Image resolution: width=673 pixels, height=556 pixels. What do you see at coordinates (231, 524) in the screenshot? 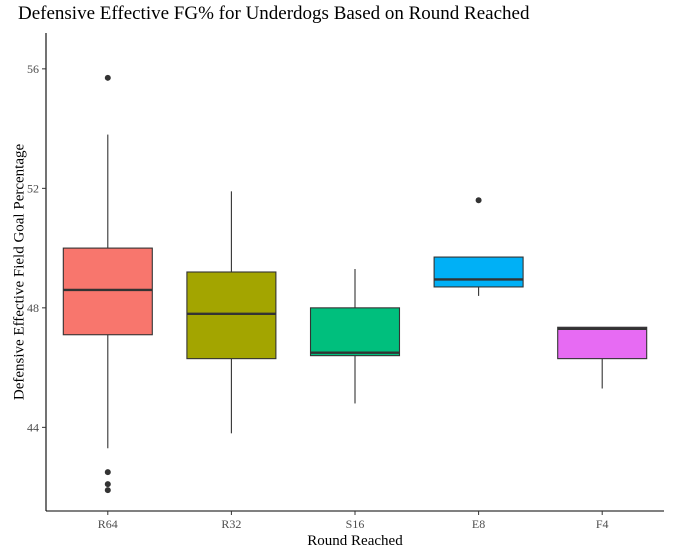
I see `x-tick-label: R32` at bounding box center [231, 524].